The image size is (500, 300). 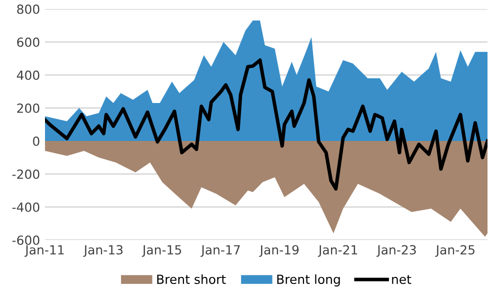 What do you see at coordinates (103, 251) in the screenshot?
I see `x-tick-label: Jan-13` at bounding box center [103, 251].